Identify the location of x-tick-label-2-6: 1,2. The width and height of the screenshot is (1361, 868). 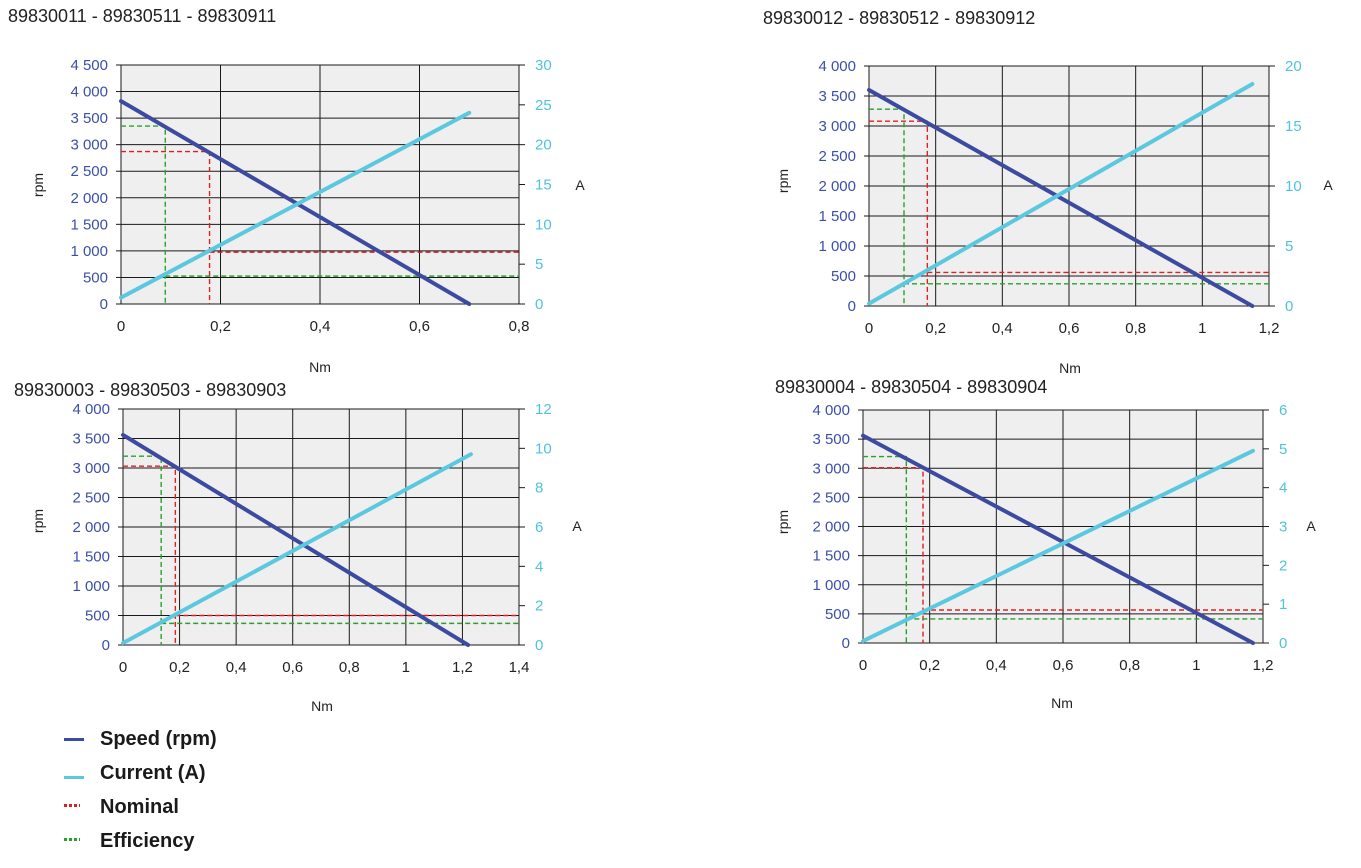
(1269, 328).